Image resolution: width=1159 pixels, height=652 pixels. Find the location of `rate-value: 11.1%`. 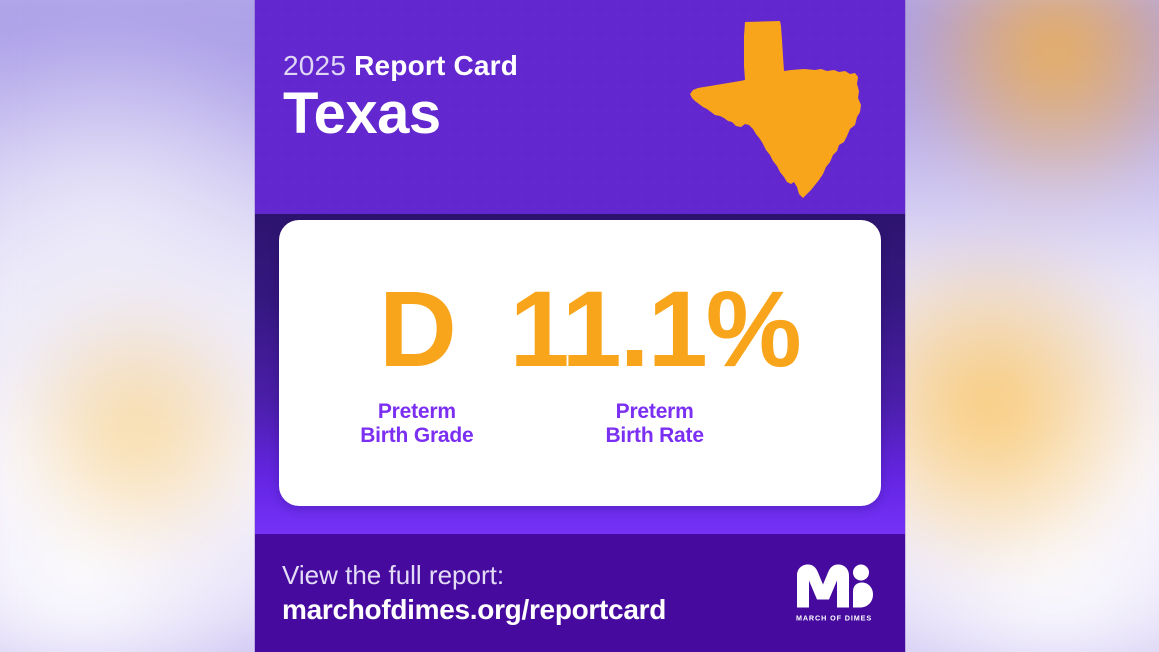

rate-value: 11.1% is located at coordinates (655, 329).